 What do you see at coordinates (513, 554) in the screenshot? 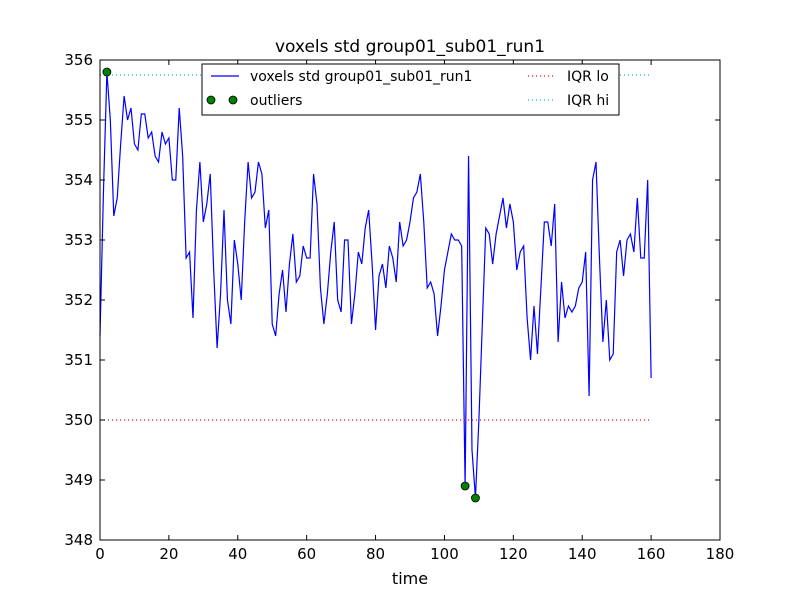
I see `x-tick-label: 120` at bounding box center [513, 554].